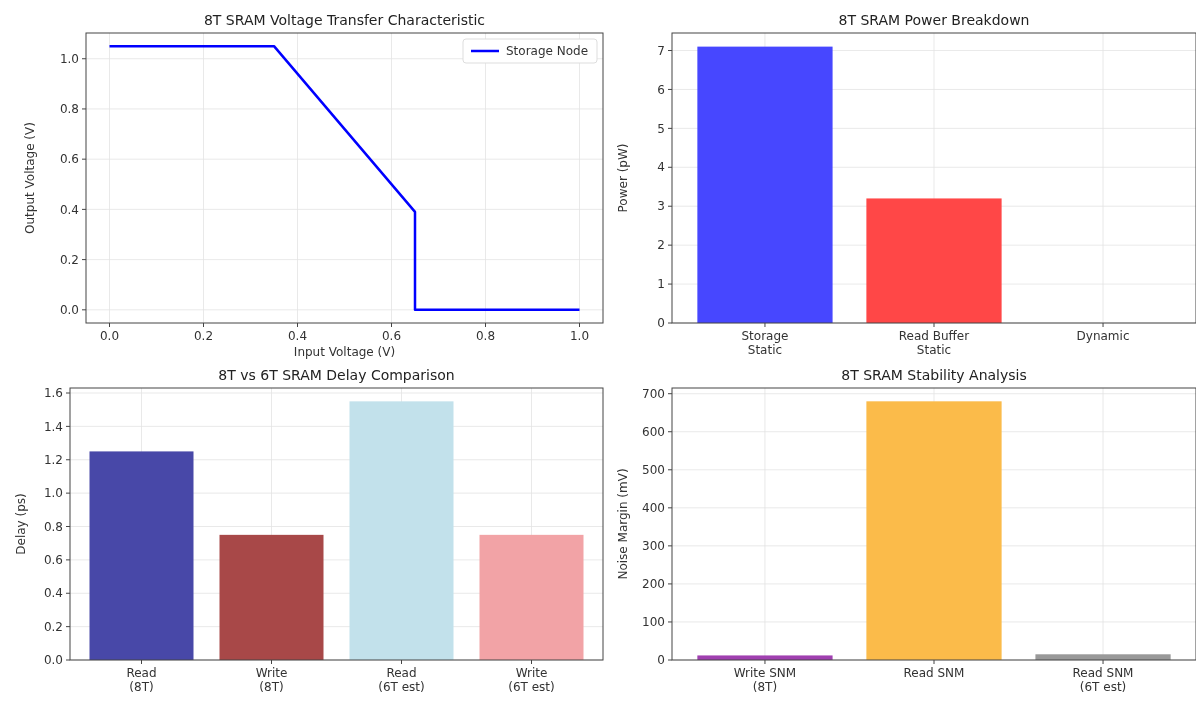 This screenshot has height=711, width=1196. What do you see at coordinates (1103, 336) in the screenshot?
I see `x-tick-label: Dynamic` at bounding box center [1103, 336].